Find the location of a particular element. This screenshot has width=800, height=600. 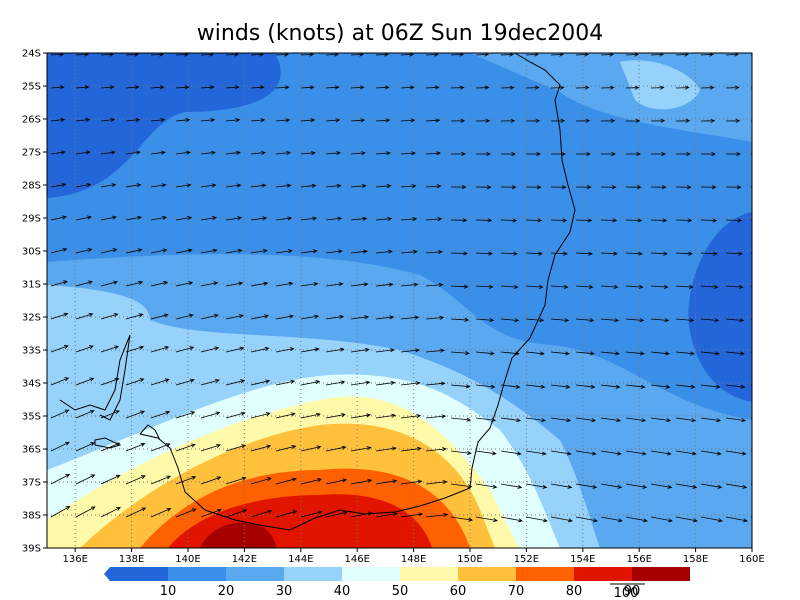

colorbar-label: 30 is located at coordinates (284, 591).